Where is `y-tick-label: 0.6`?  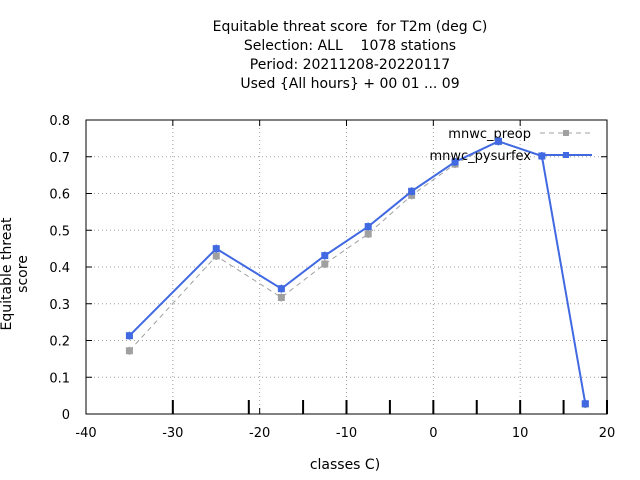
y-tick-label: 0.6 is located at coordinates (59, 195).